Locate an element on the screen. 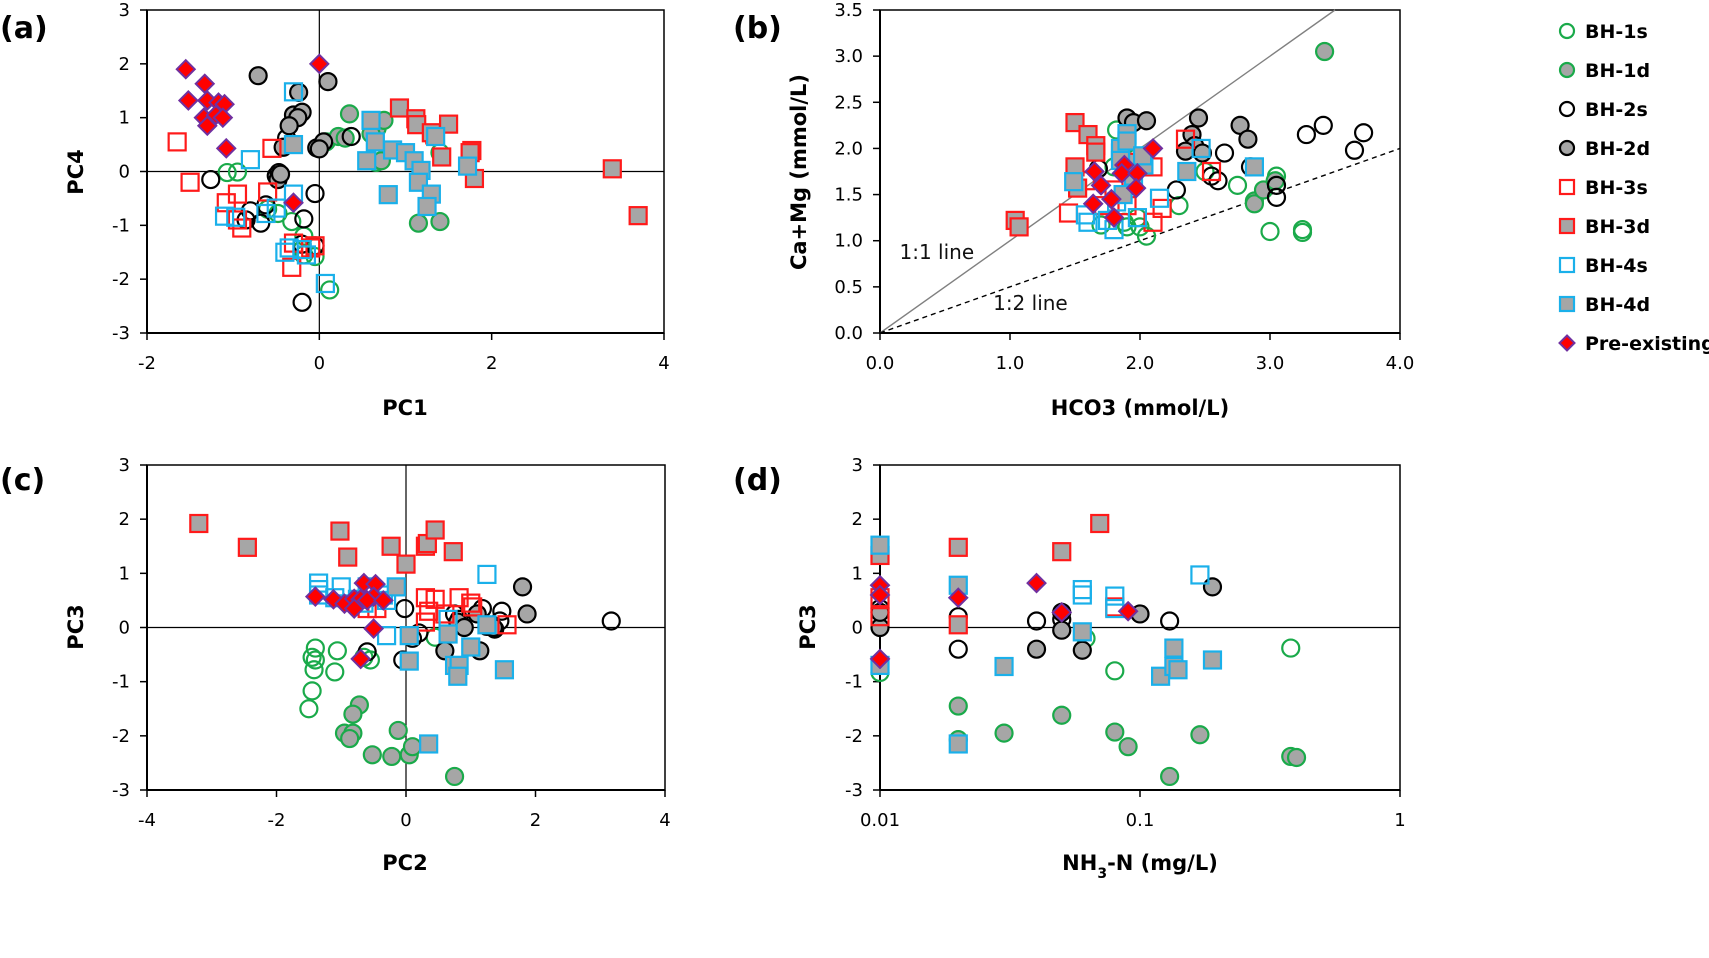 Image resolution: width=1709 pixels, height=958 pixels. x-axis-title-d-main: NH is located at coordinates (1079, 863).